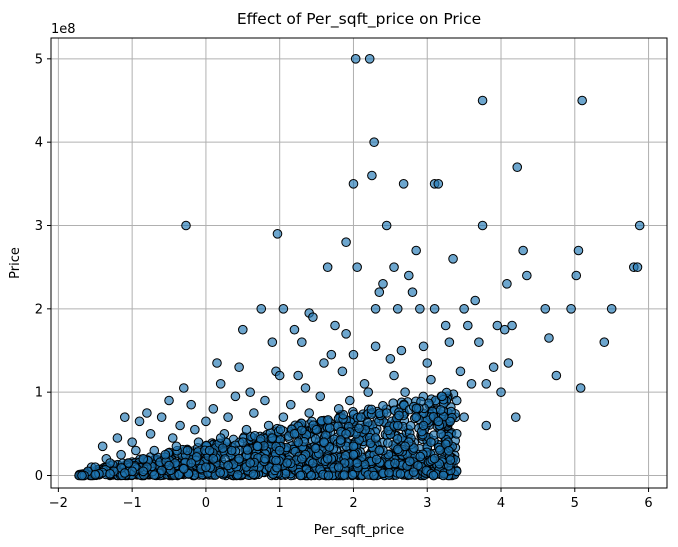  What do you see at coordinates (501, 503) in the screenshot?
I see `x-tick-label: 4` at bounding box center [501, 503].